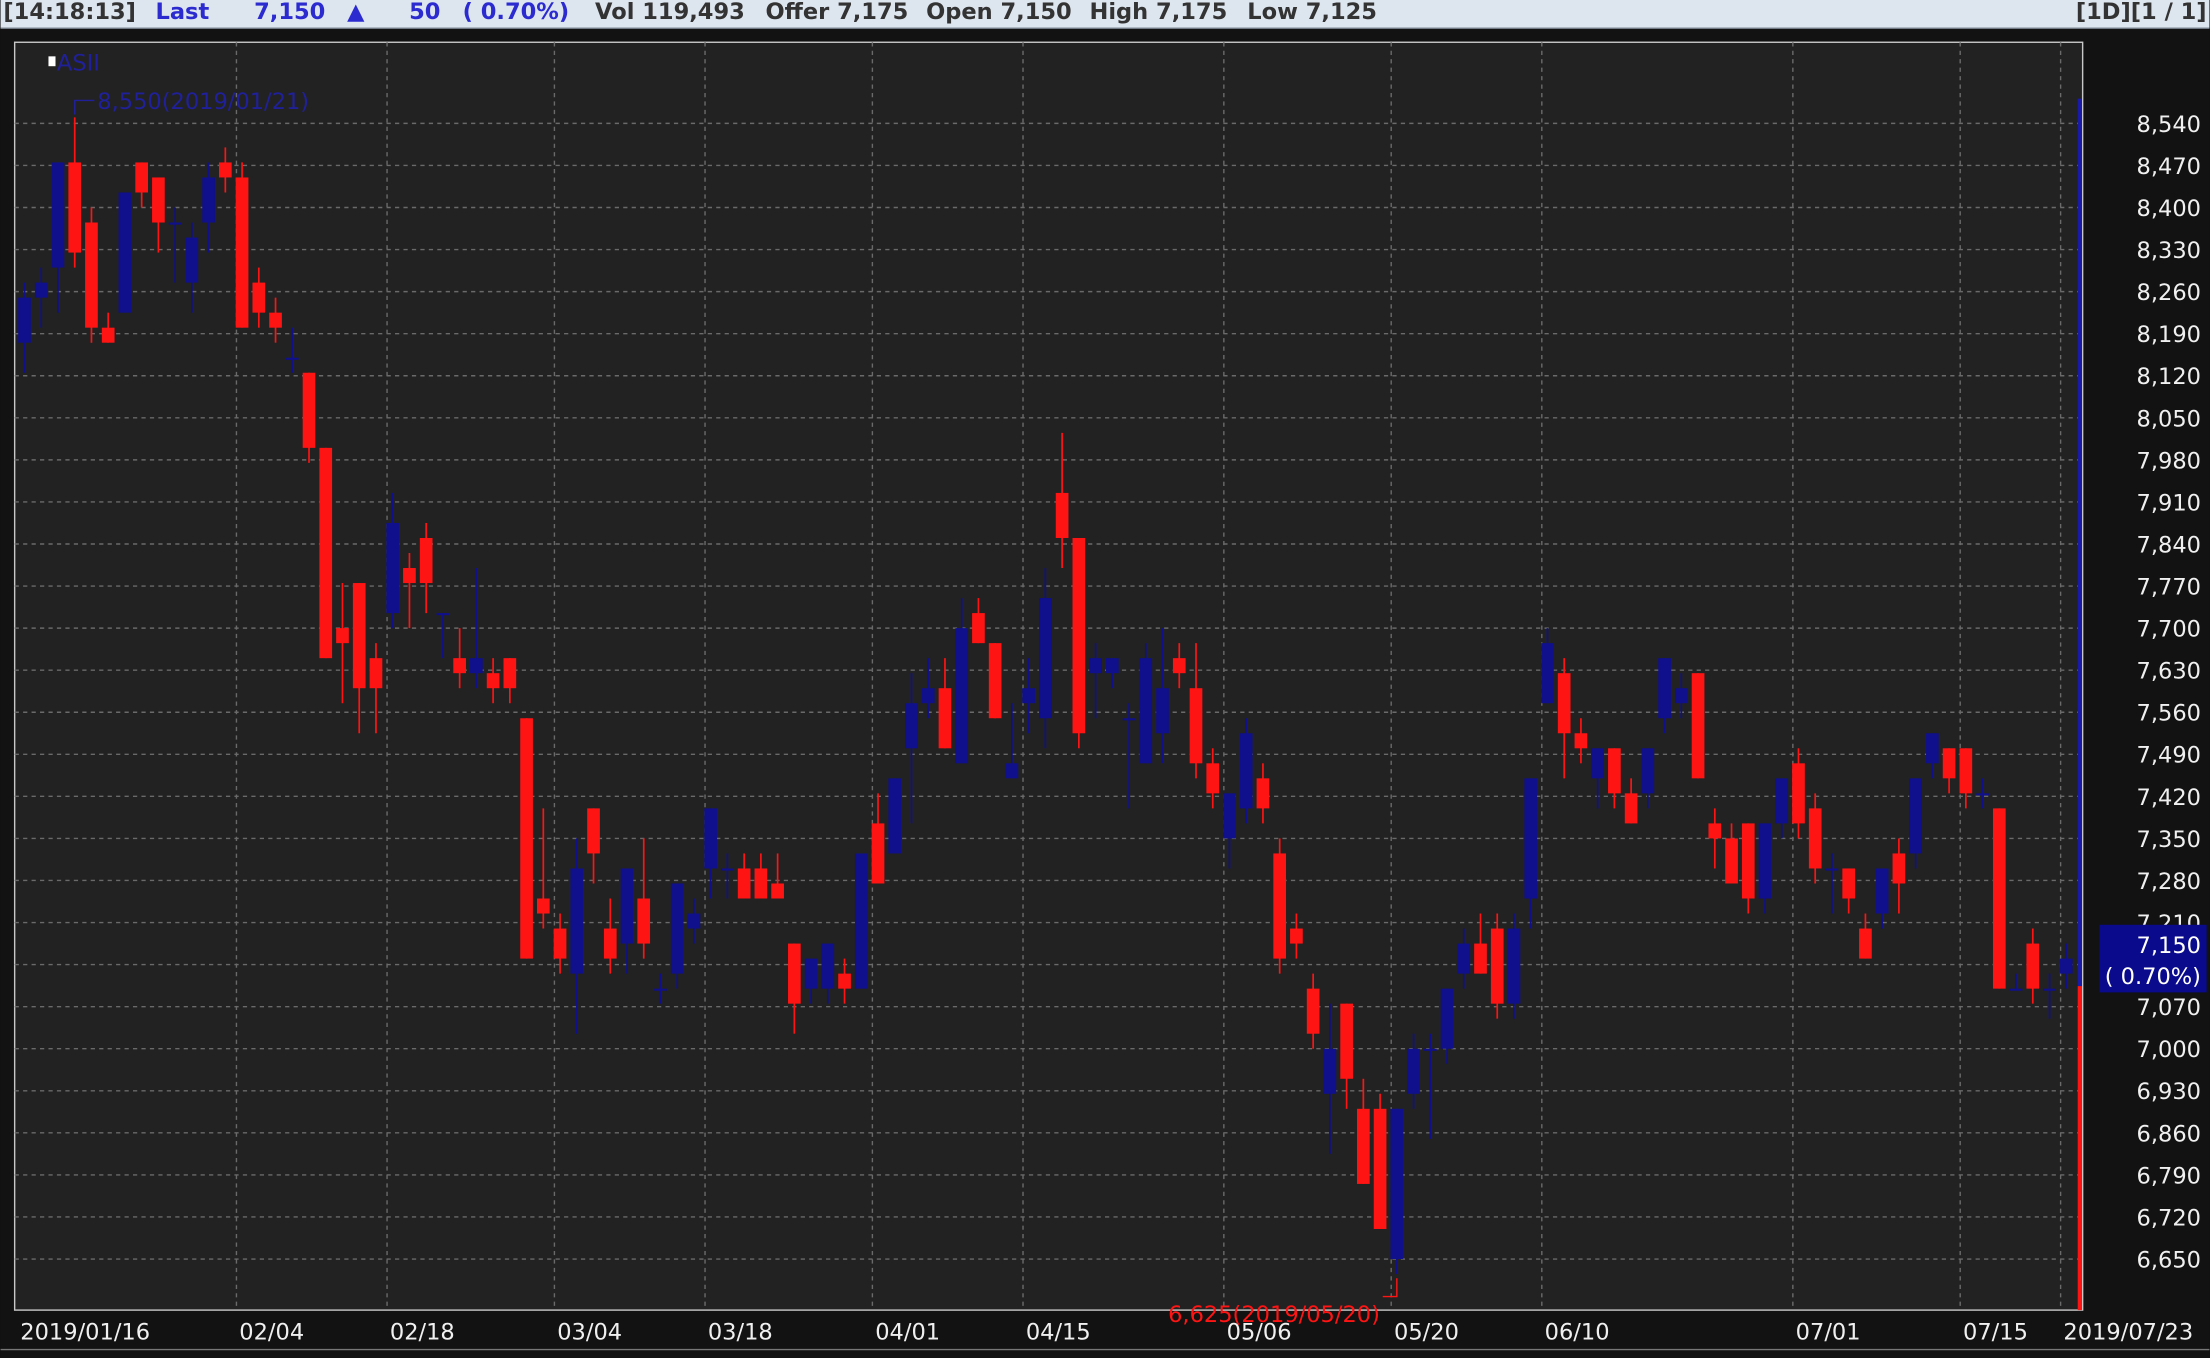 This screenshot has width=2210, height=1358. I want to click on header-high: High 7,175, so click(1159, 12).